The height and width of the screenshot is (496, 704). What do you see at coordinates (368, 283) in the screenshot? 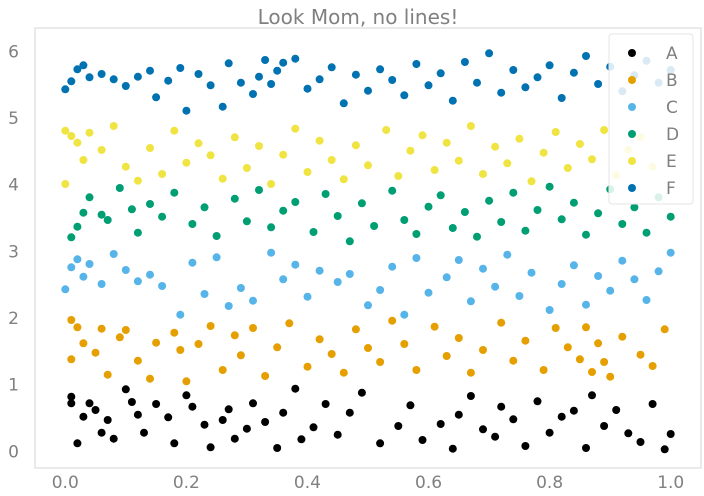
I see `series-C` at bounding box center [368, 283].